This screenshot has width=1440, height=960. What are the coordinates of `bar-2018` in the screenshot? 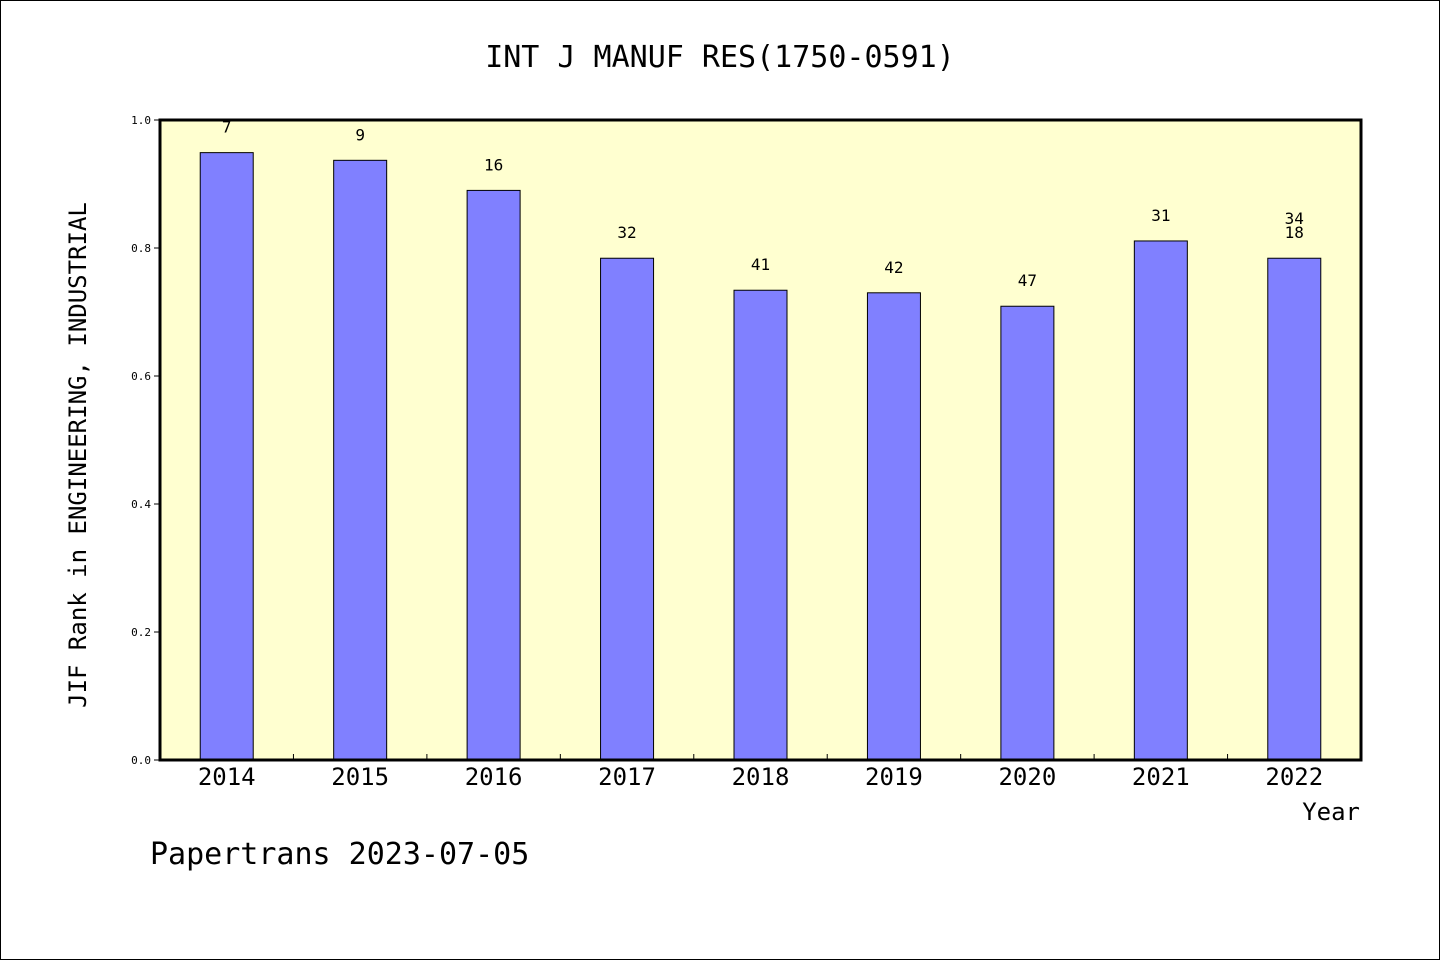 It's located at (760, 525).